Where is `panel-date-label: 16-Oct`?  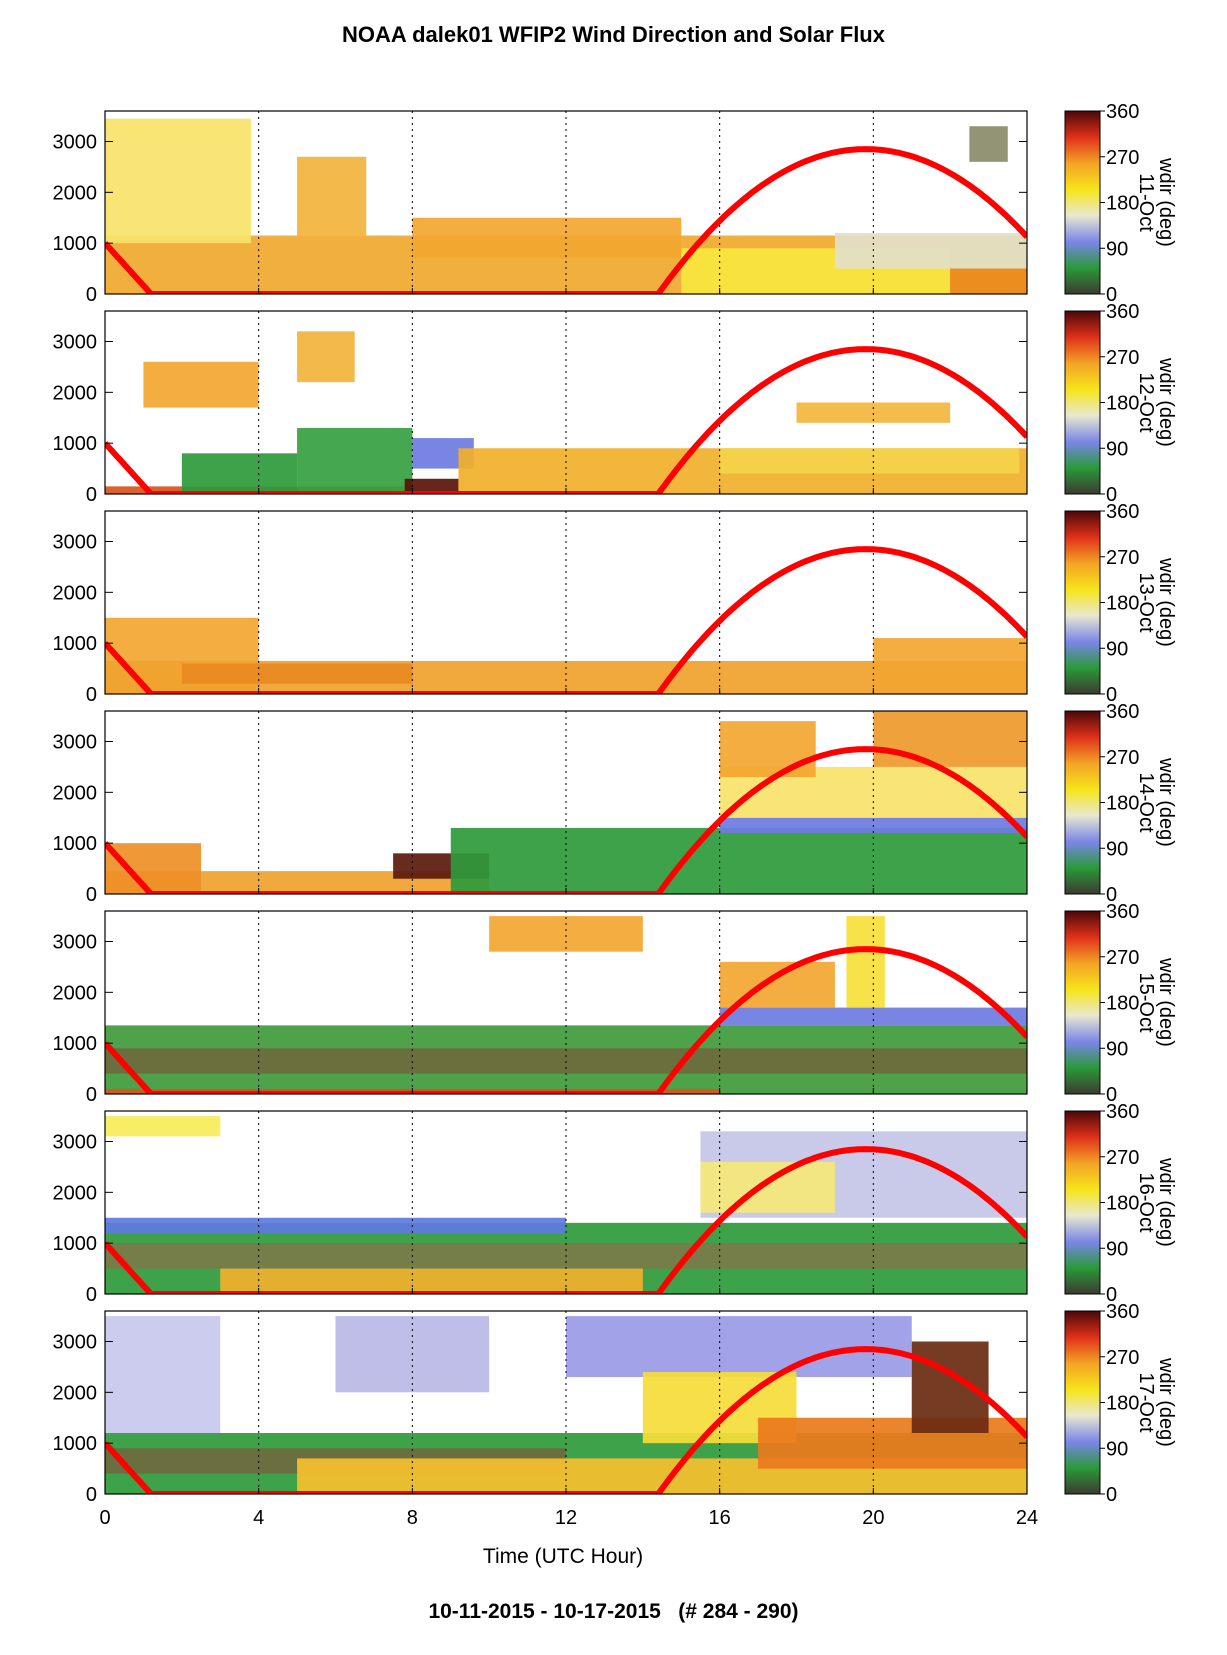
panel-date-label: 16-Oct is located at coordinates (1146, 1202).